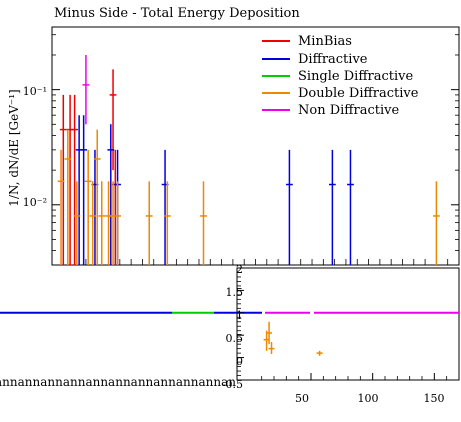 Image resolution: width=461 pixels, height=422 pixels. What do you see at coordinates (35, 91) in the screenshot?
I see `top-y-tick-label-1: 10⁻¹` at bounding box center [35, 91].